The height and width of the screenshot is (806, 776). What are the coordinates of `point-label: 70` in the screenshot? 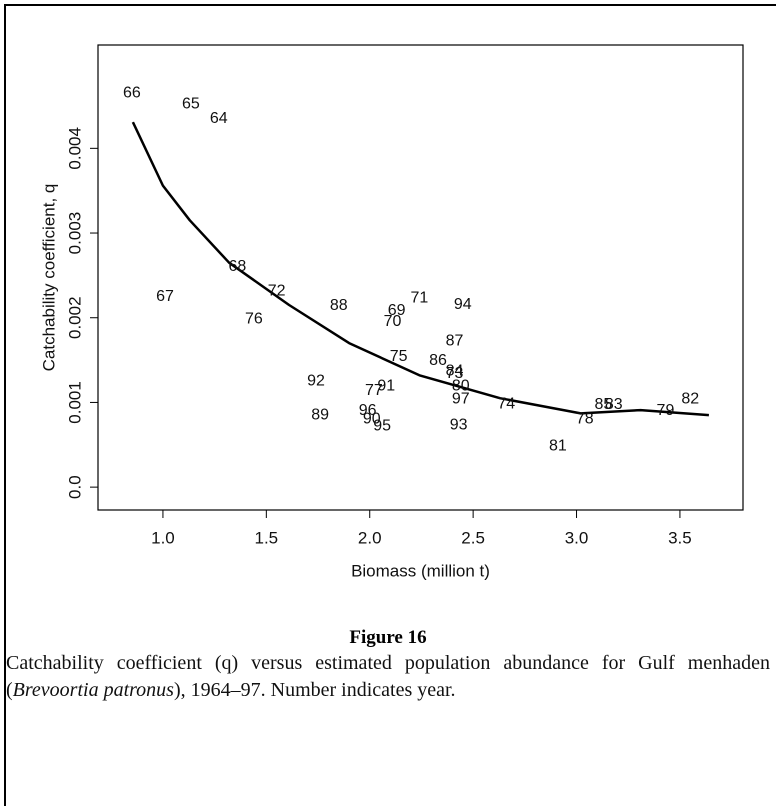 It's located at (393, 321).